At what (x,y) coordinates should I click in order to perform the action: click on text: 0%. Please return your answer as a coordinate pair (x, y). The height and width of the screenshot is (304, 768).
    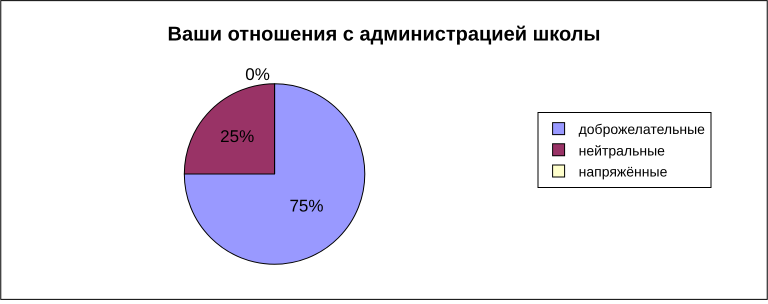
    Looking at the image, I should click on (257, 74).